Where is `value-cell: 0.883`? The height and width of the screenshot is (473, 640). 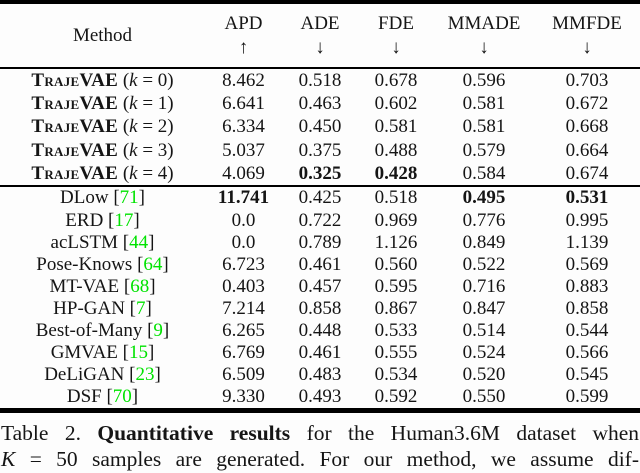
value-cell: 0.883 is located at coordinates (587, 286).